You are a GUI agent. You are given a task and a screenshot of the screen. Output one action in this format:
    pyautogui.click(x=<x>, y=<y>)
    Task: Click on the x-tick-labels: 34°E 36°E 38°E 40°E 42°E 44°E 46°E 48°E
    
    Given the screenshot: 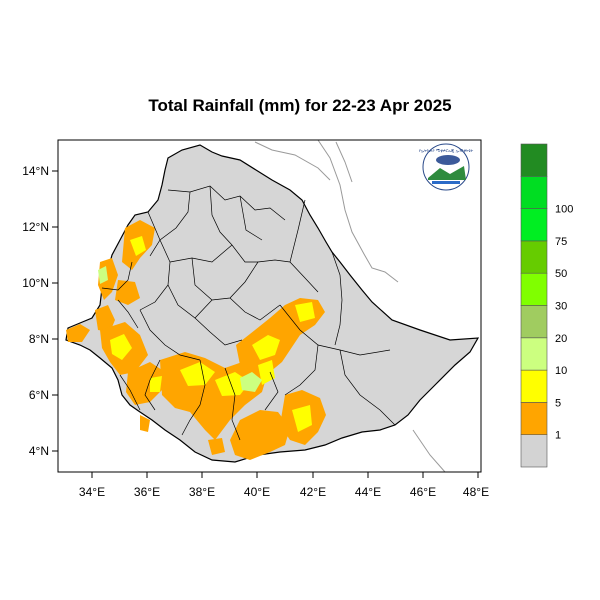 What is the action you would take?
    pyautogui.click(x=284, y=492)
    